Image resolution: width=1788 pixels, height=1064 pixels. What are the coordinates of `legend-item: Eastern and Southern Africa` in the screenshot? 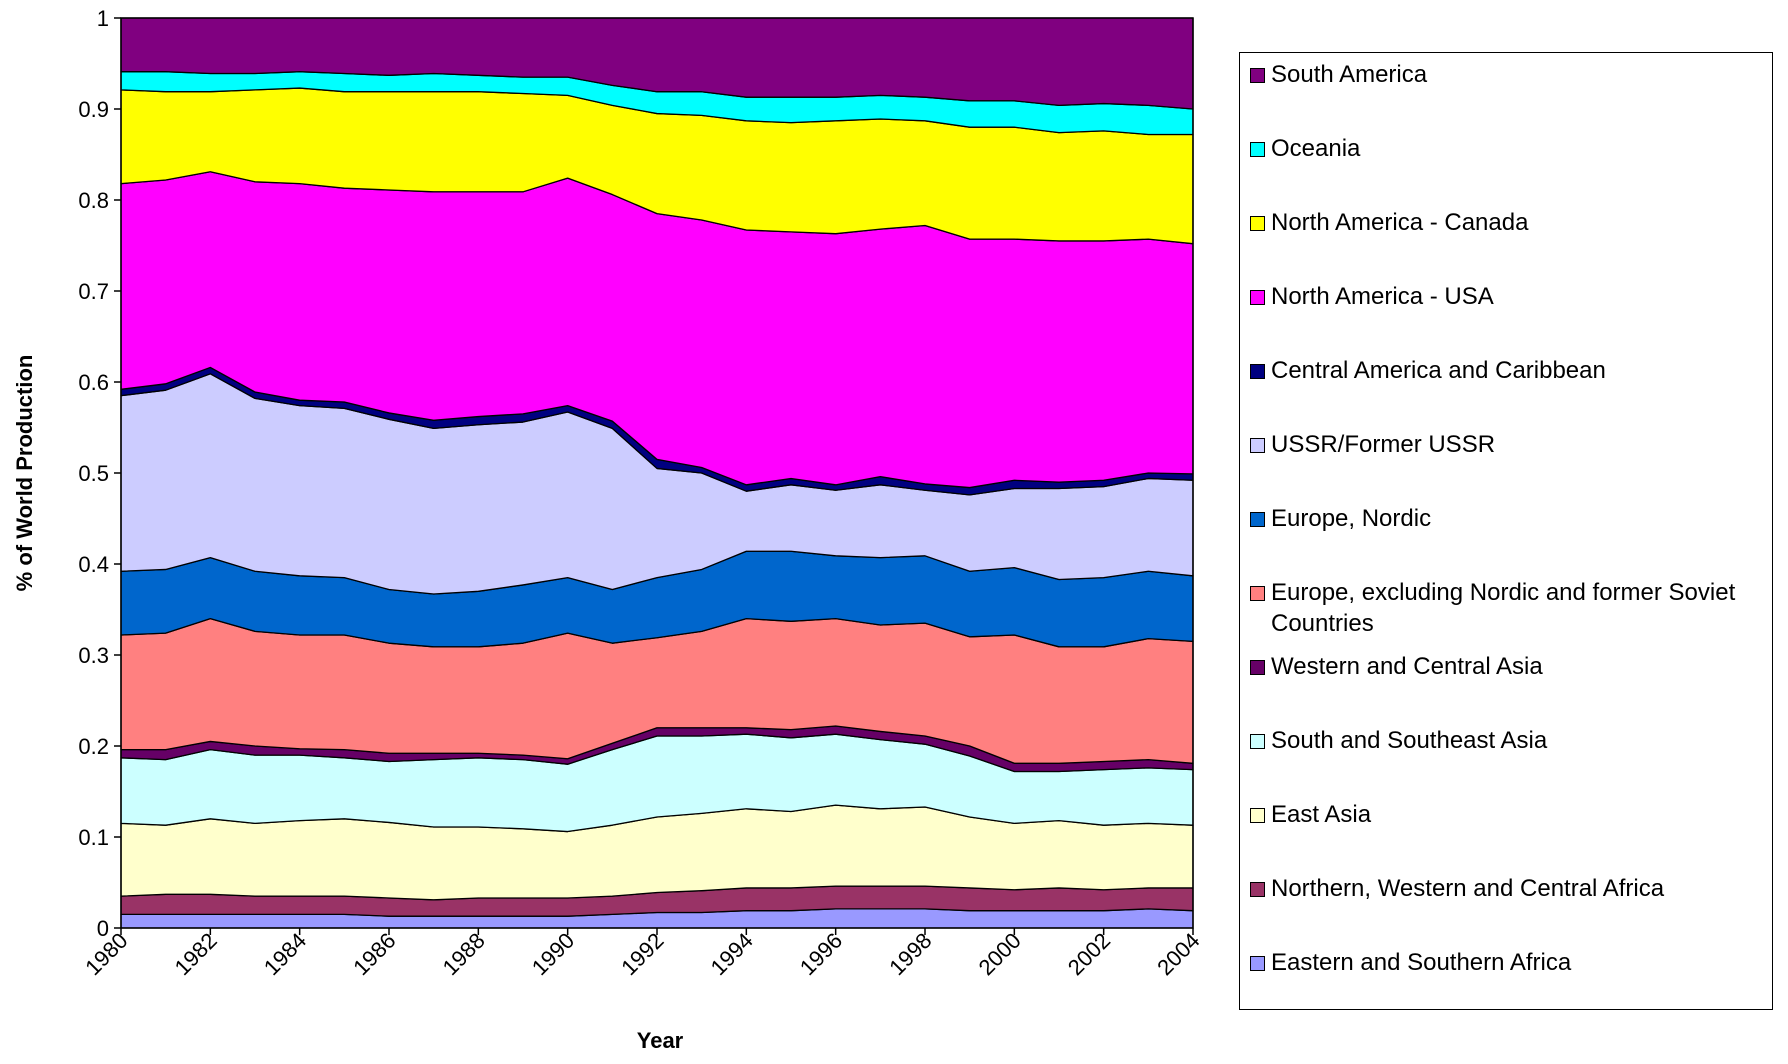 It's located at (1505, 962).